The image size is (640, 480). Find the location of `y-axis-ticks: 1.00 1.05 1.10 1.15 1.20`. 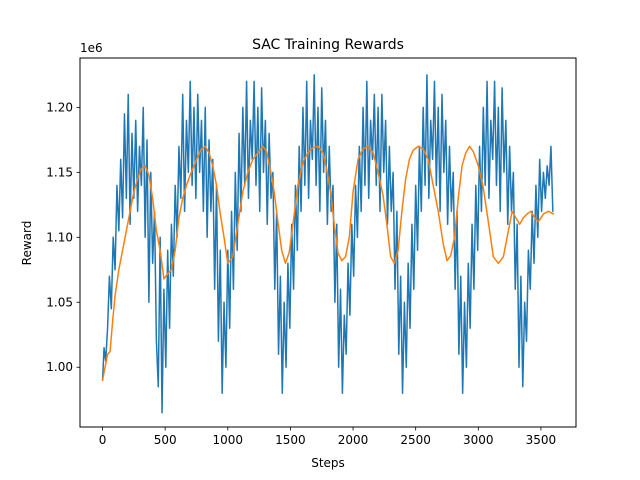

y-axis-ticks: 1.00 1.05 1.10 1.15 1.20 is located at coordinates (63, 237).